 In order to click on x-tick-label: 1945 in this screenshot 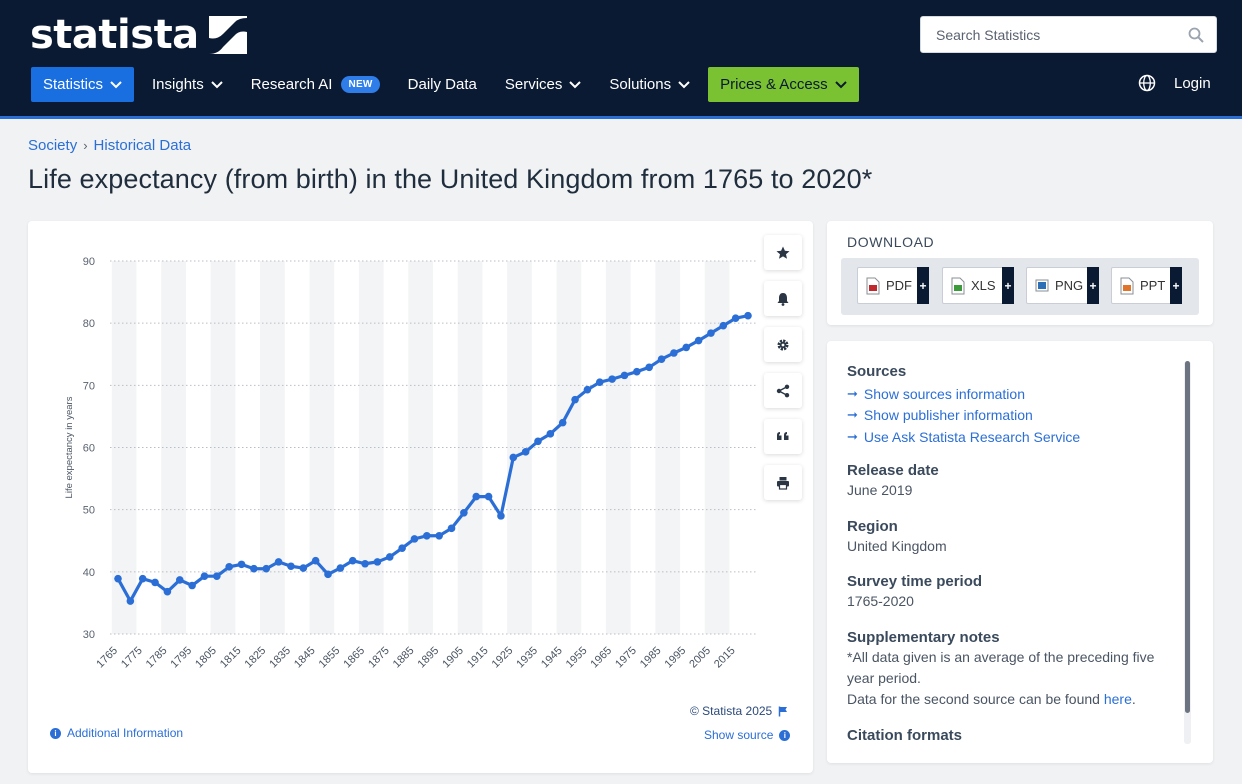, I will do `click(552, 658)`.